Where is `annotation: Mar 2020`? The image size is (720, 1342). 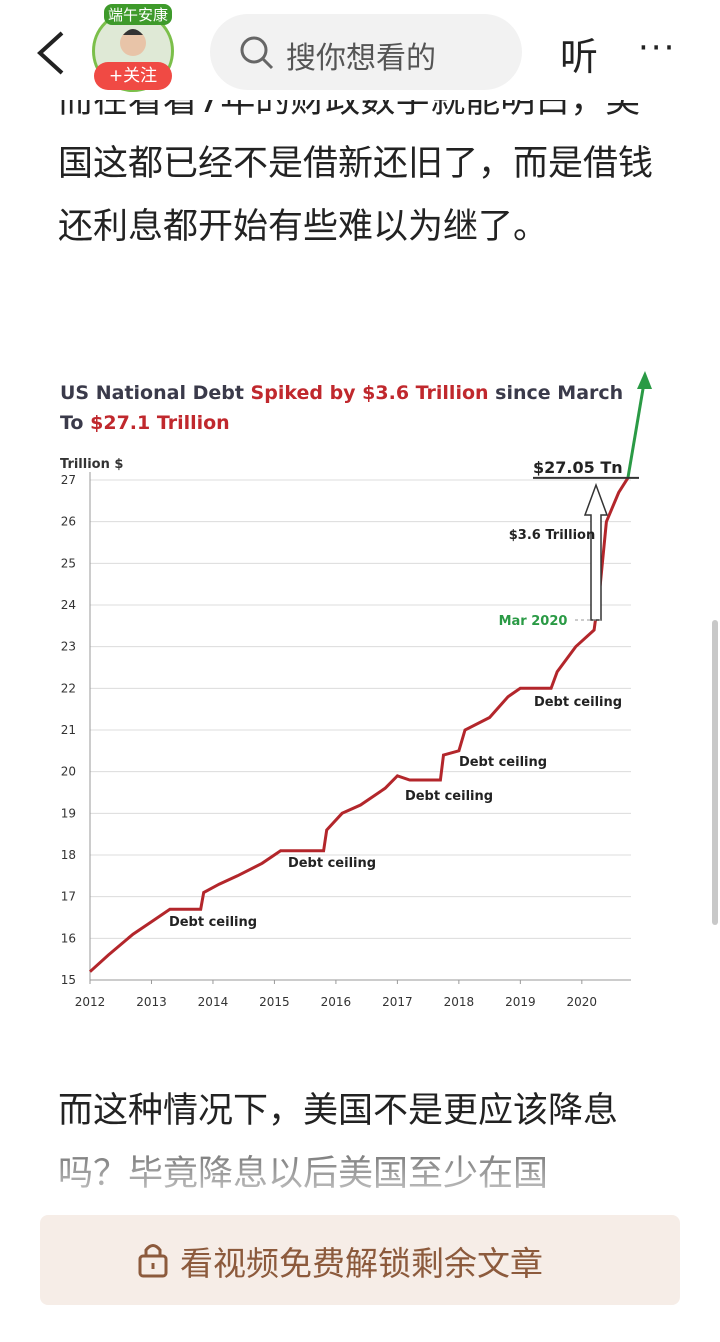 annotation: Mar 2020 is located at coordinates (533, 621).